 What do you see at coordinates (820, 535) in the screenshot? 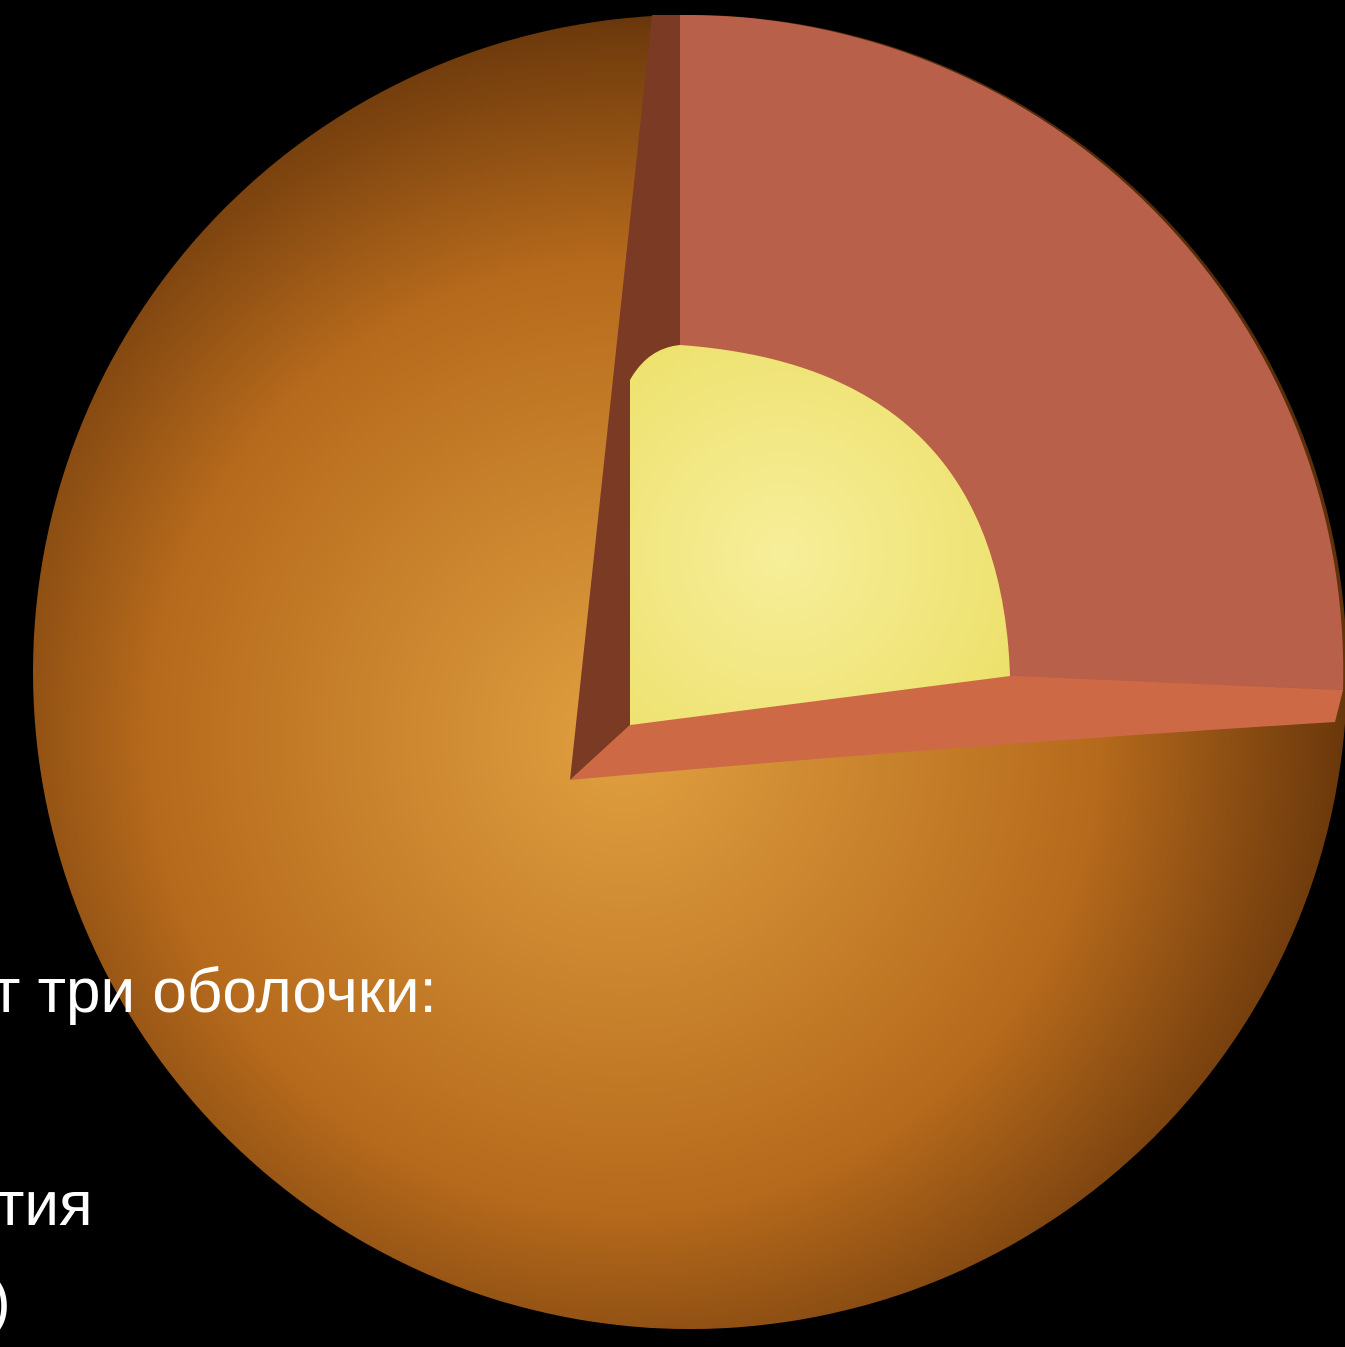
I see `core` at bounding box center [820, 535].